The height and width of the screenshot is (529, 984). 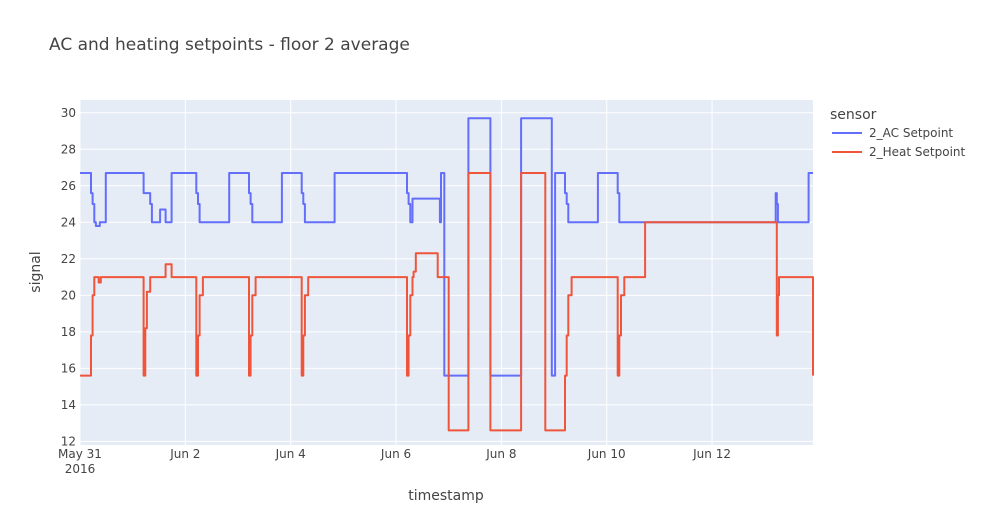 What do you see at coordinates (290, 454) in the screenshot?
I see `x-tick-label-2: Jun 4` at bounding box center [290, 454].